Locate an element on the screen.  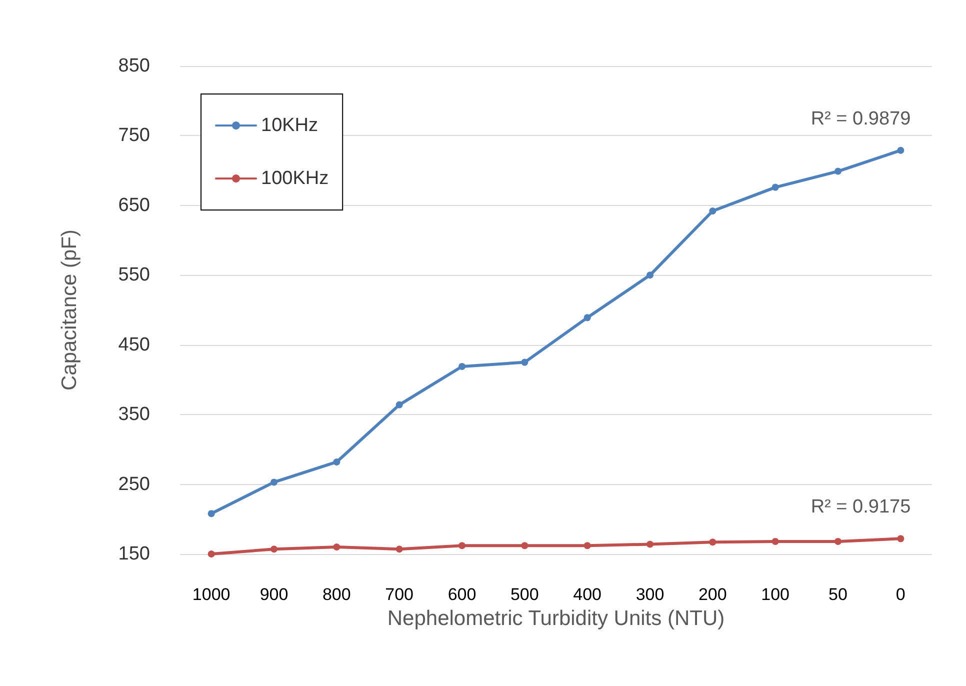
legend-label: 10KHz is located at coordinates (289, 125).